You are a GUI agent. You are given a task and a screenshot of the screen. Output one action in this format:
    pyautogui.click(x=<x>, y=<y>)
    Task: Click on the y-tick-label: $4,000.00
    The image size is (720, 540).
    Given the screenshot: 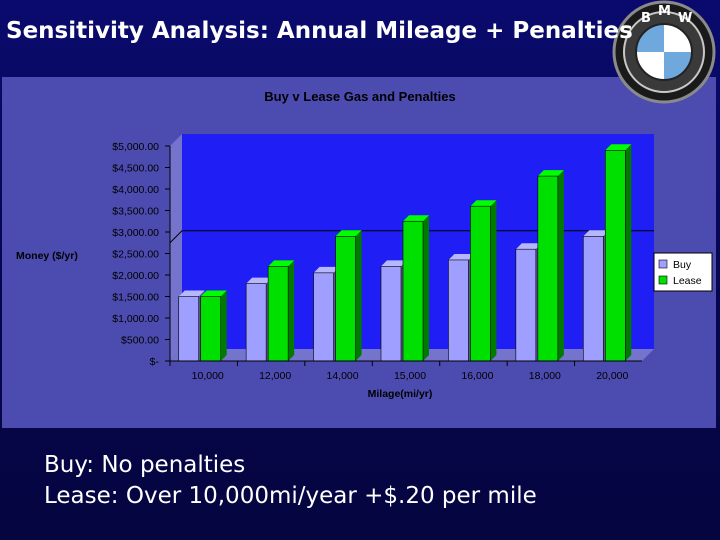 What is the action you would take?
    pyautogui.click(x=135, y=190)
    